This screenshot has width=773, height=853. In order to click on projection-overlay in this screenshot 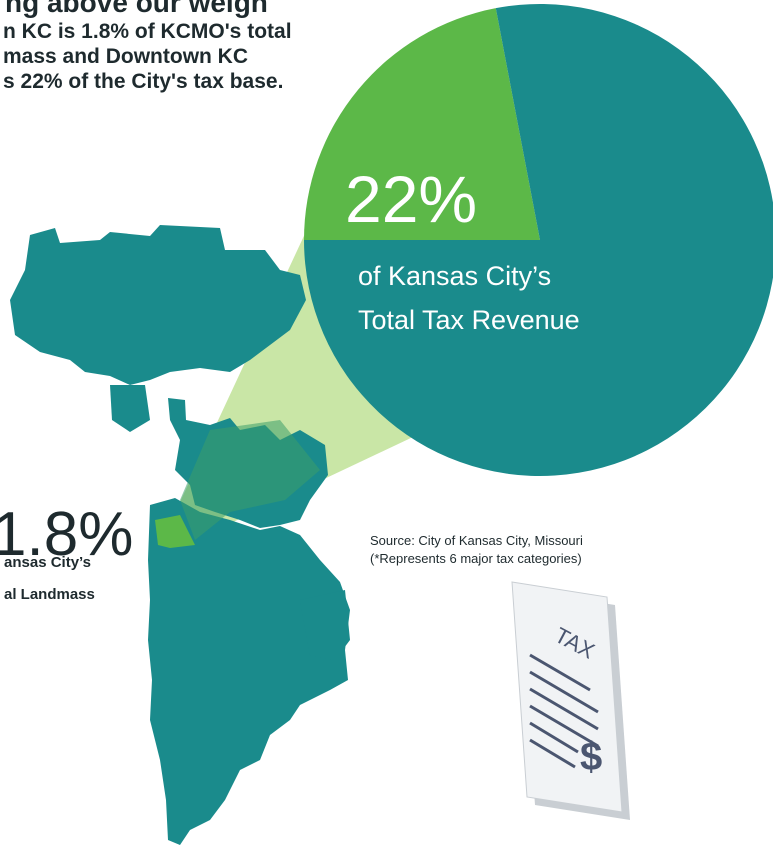, I will do `click(250, 480)`.